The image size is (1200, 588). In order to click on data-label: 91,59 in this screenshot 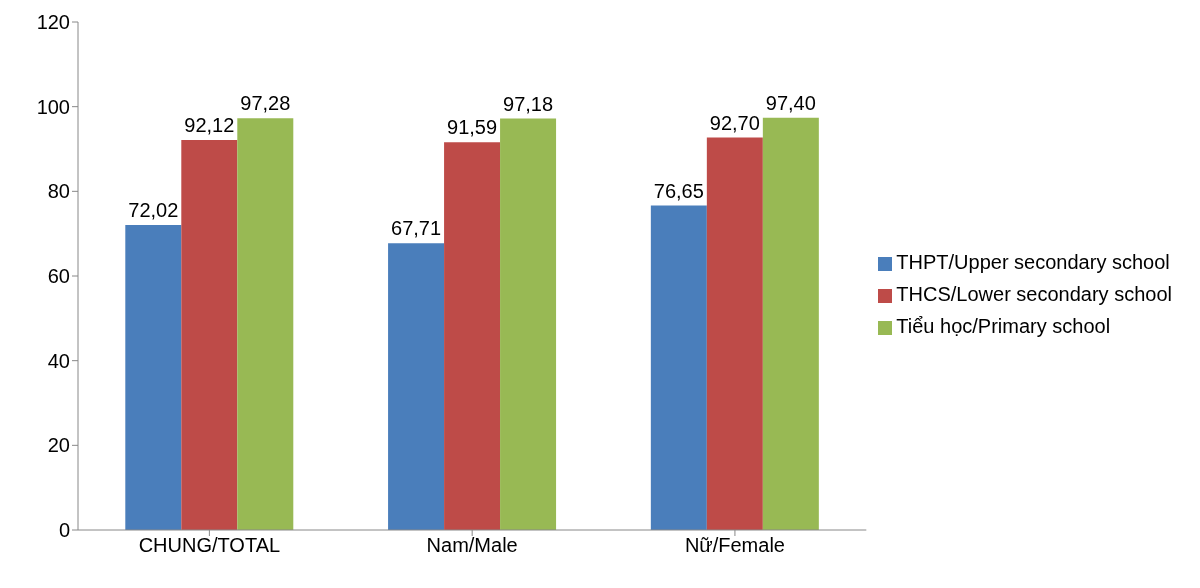, I will do `click(472, 127)`.